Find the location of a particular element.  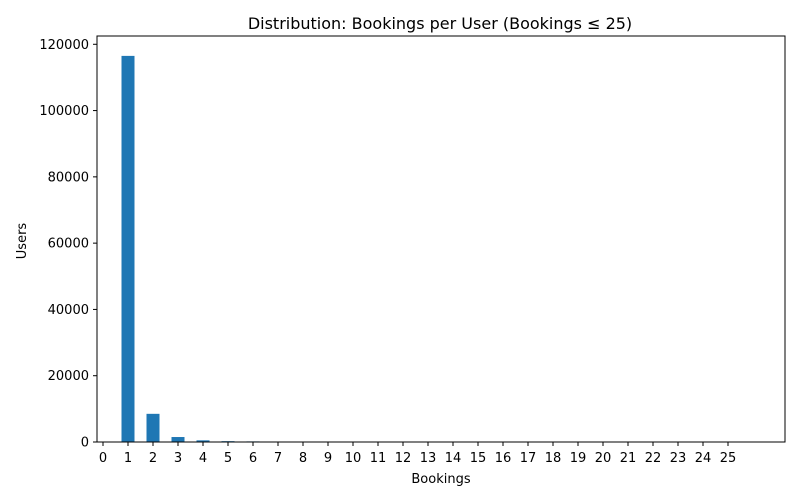

x-tick-label-8: 8 is located at coordinates (303, 458).